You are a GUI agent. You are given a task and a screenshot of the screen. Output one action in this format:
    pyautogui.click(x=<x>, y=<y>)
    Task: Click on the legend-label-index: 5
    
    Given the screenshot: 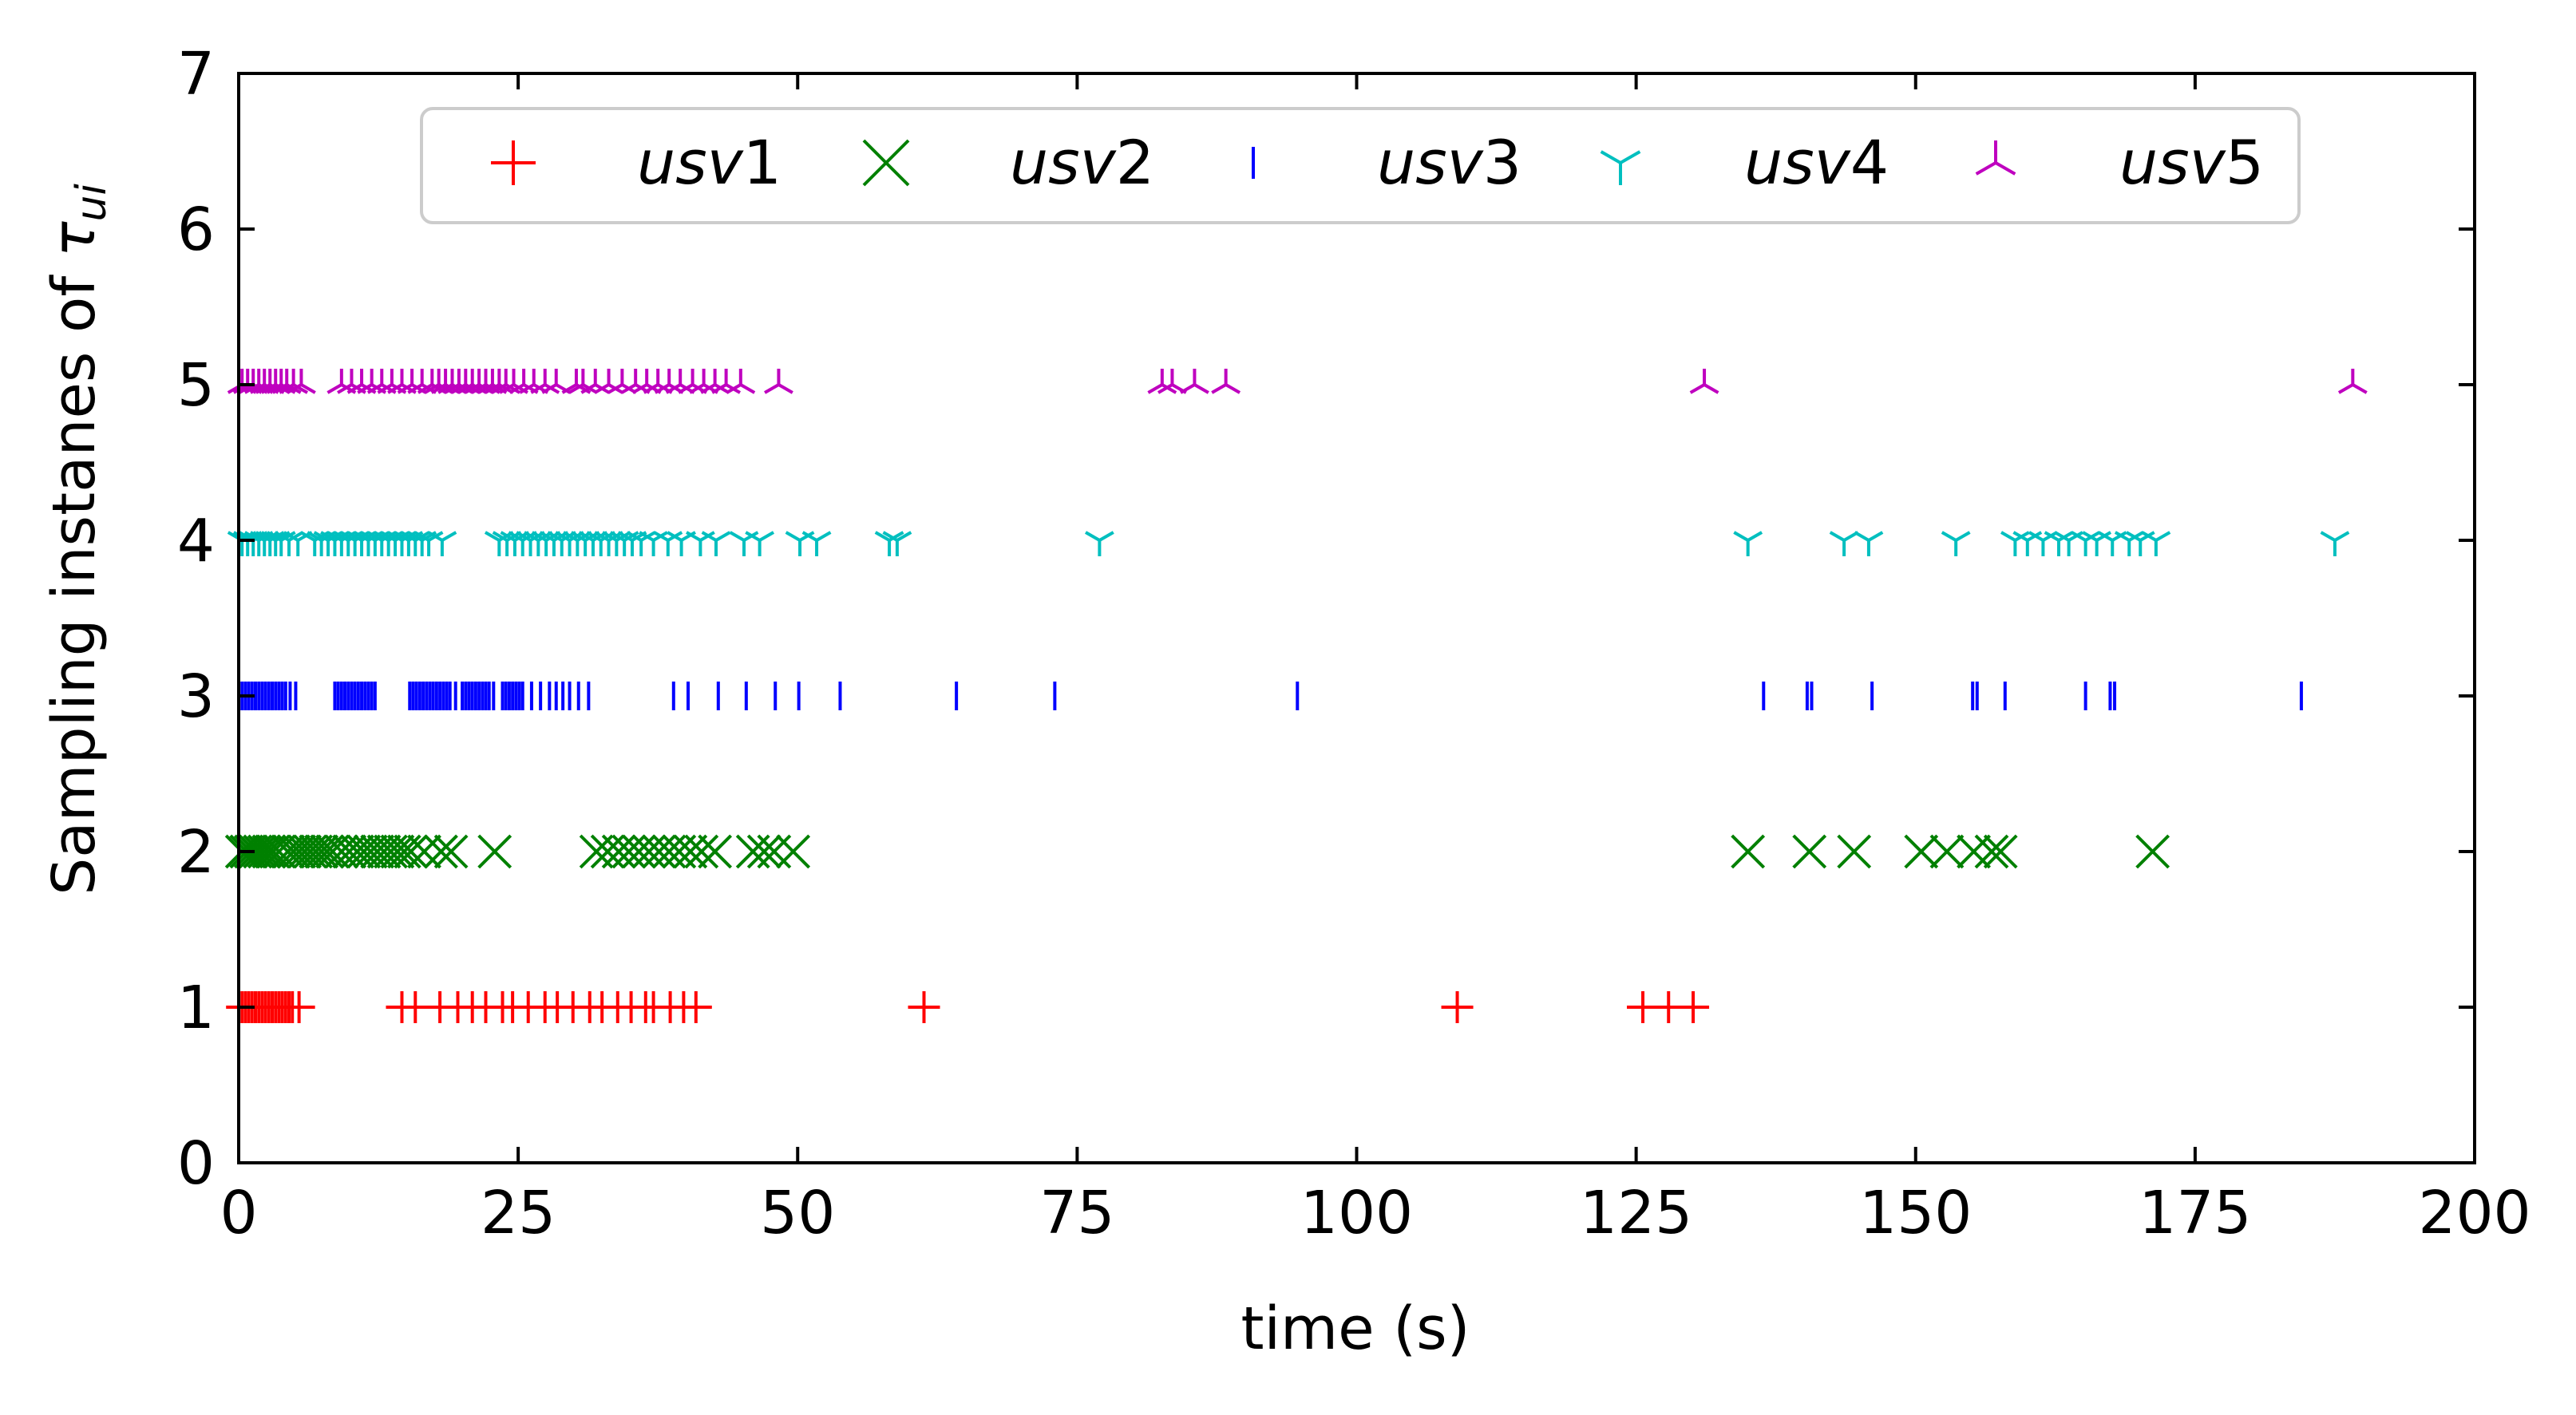 What is the action you would take?
    pyautogui.click(x=2245, y=163)
    